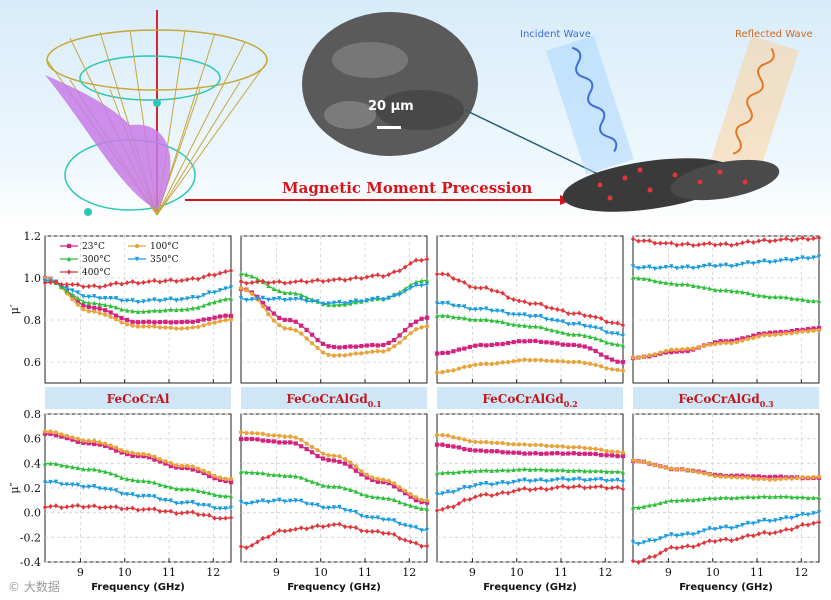 This screenshot has width=831, height=600. What do you see at coordinates (33, 513) in the screenshot?
I see `y-tick-label: 0.0` at bounding box center [33, 513].